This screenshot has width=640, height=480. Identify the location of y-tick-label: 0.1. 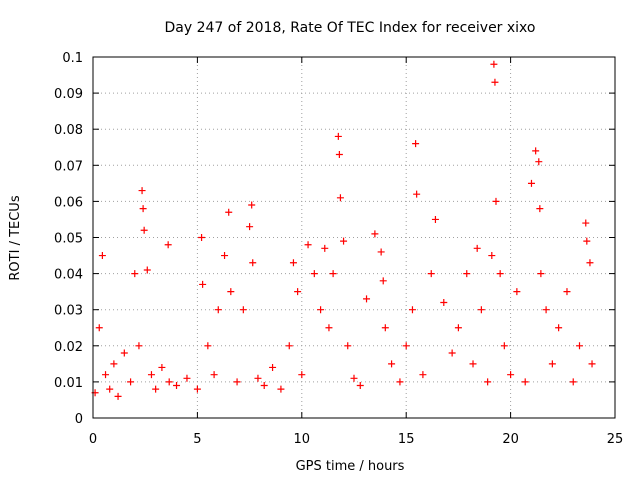
(72, 58).